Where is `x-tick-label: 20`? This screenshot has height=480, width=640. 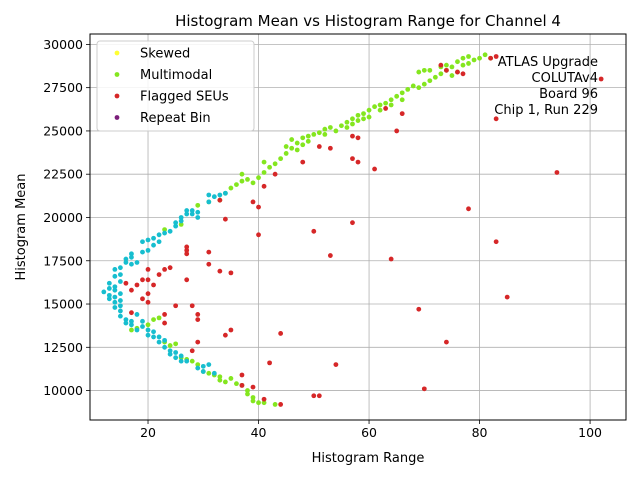 x-tick-label: 20 is located at coordinates (148, 432).